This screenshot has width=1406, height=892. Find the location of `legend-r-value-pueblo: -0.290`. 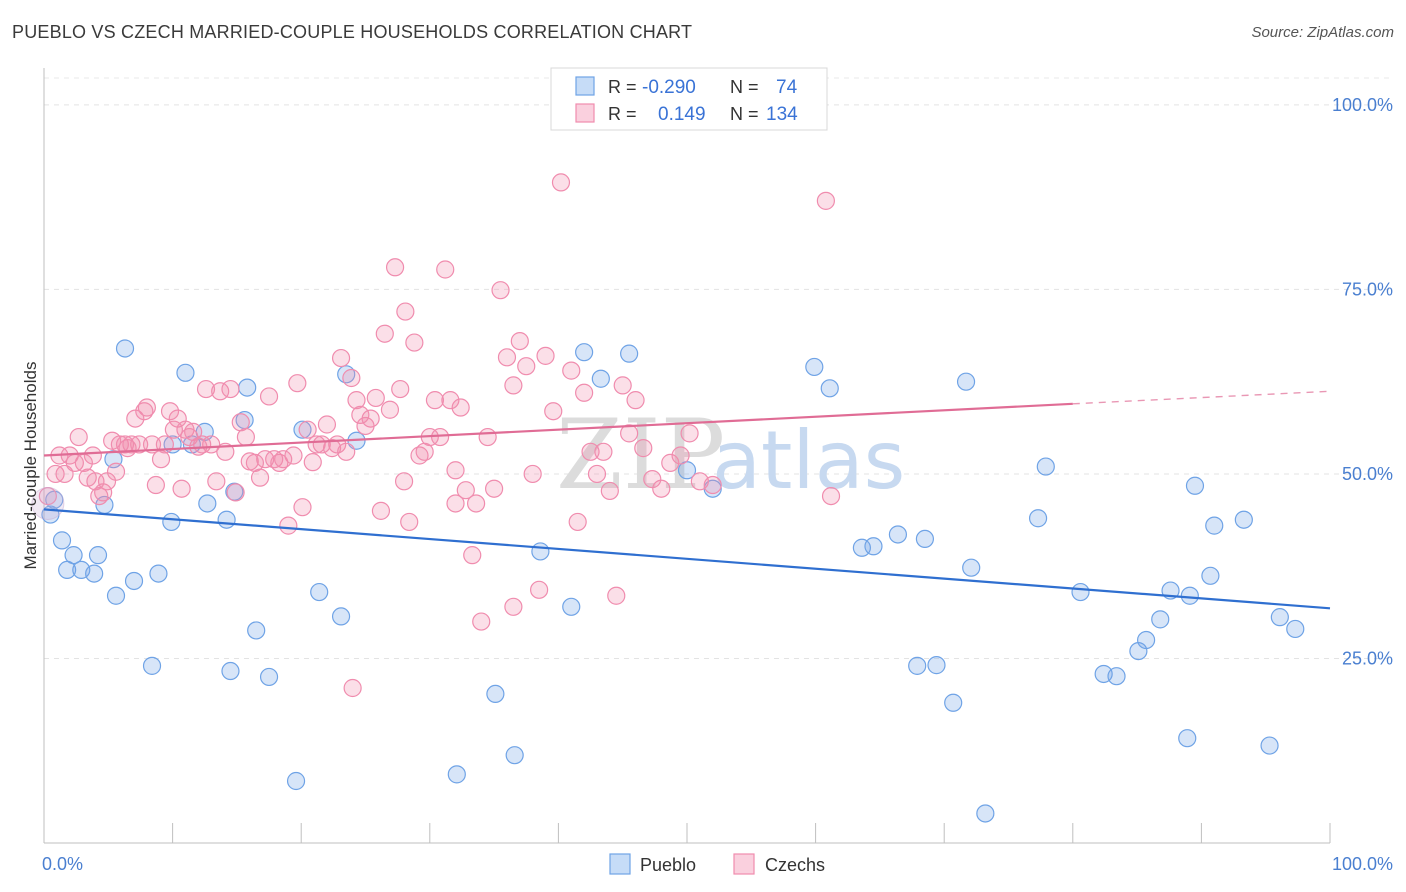

legend-r-value-pueblo: -0.290 is located at coordinates (669, 87).